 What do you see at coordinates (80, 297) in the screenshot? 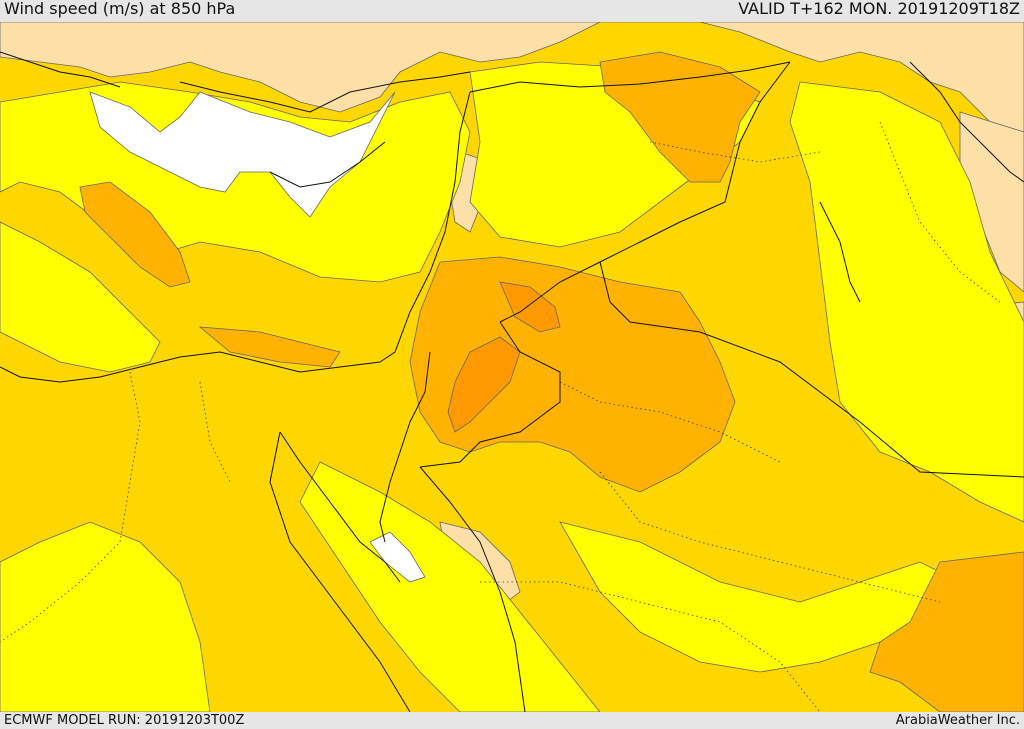
I see `moderate-low-area-west` at bounding box center [80, 297].